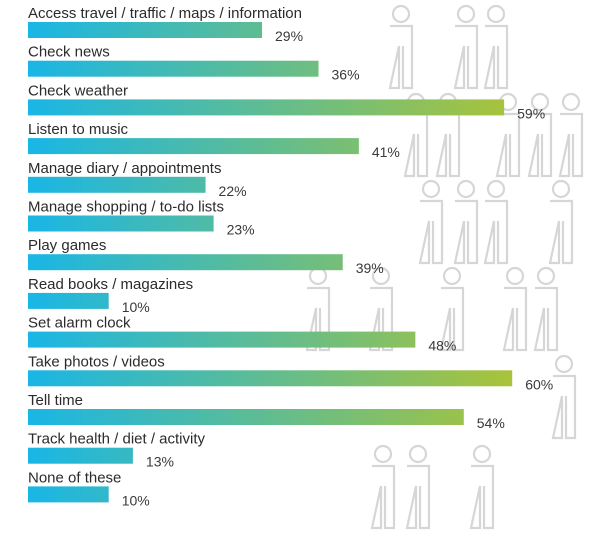 The height and width of the screenshot is (546, 589). Describe the element at coordinates (67, 245) in the screenshot. I see `category-label: Play games` at that location.